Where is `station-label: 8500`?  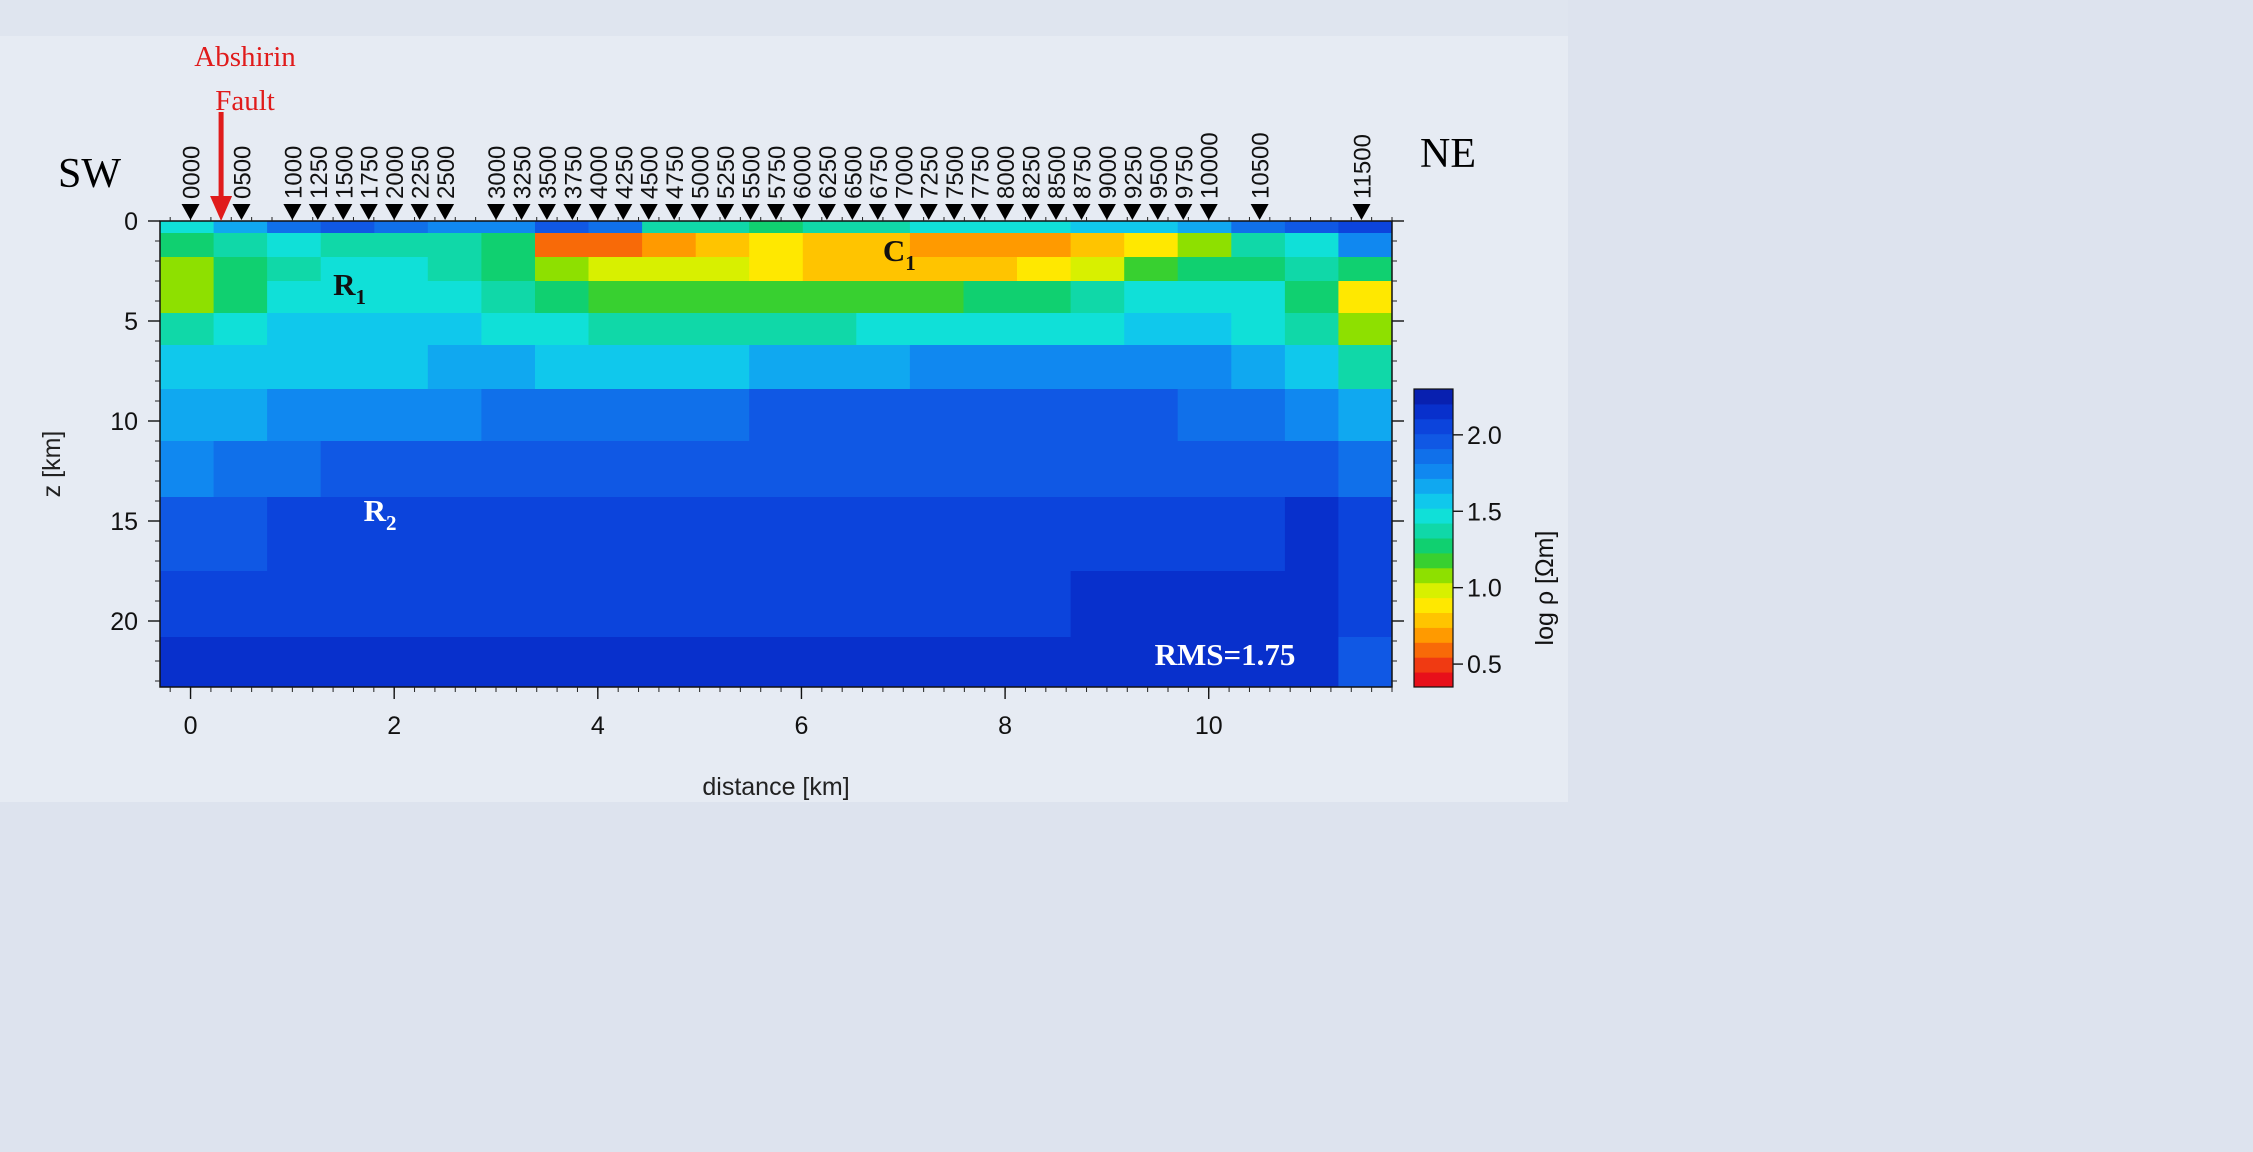 station-label: 8500 is located at coordinates (1057, 172).